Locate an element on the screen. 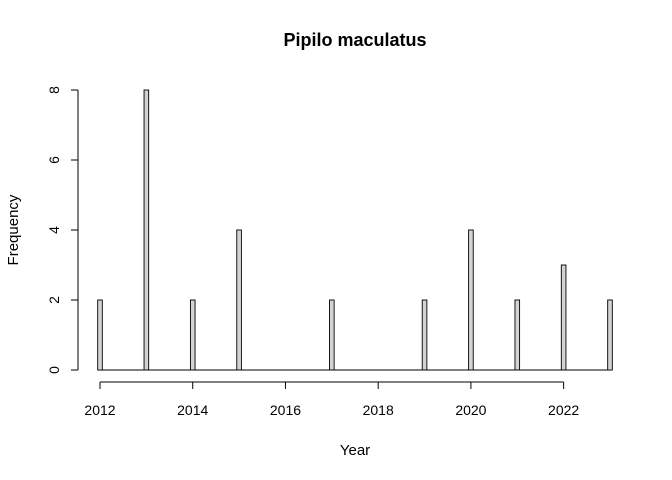 The width and height of the screenshot is (672, 480). y-tick-label-0: 0 is located at coordinates (54, 370).